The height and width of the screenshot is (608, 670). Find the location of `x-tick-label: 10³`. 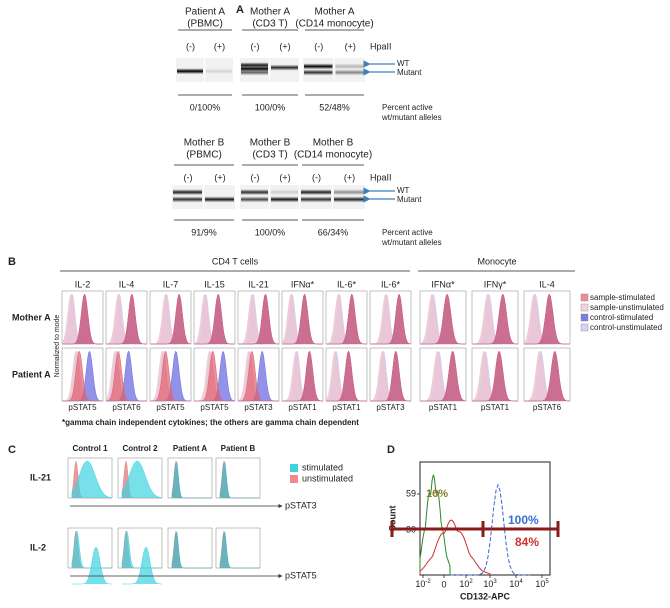

x-tick-label: 10³ is located at coordinates (490, 584).